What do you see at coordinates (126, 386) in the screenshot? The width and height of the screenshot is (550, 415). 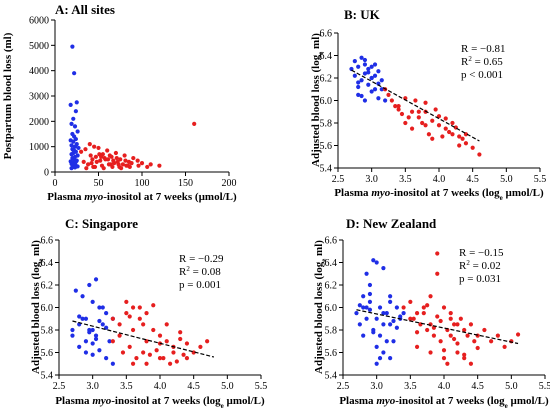 I see `x-tick-label: 3.5` at bounding box center [126, 386].